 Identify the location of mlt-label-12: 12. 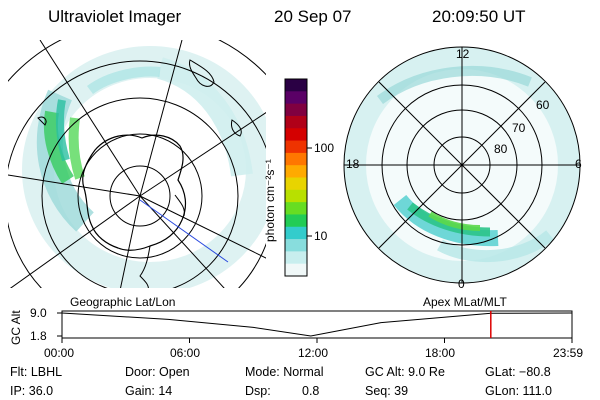
(463, 54).